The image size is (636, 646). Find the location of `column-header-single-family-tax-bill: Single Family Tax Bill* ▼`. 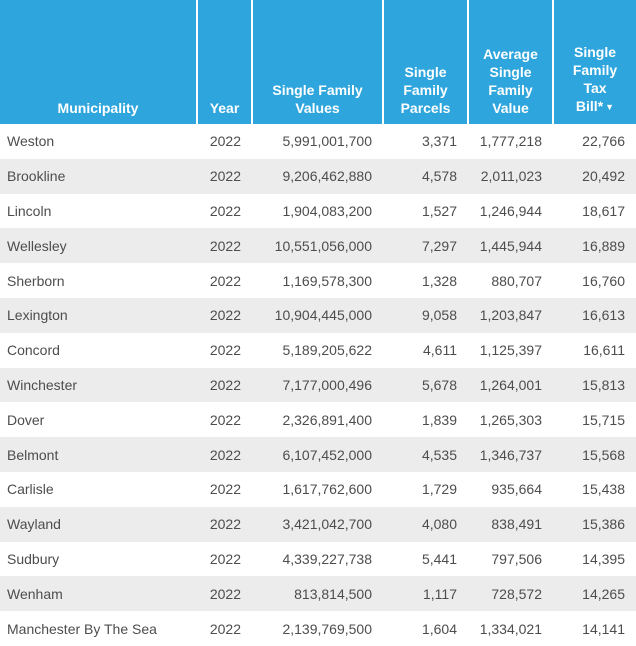

column-header-single-family-tax-bill: Single Family Tax Bill* ▼ is located at coordinates (594, 62).